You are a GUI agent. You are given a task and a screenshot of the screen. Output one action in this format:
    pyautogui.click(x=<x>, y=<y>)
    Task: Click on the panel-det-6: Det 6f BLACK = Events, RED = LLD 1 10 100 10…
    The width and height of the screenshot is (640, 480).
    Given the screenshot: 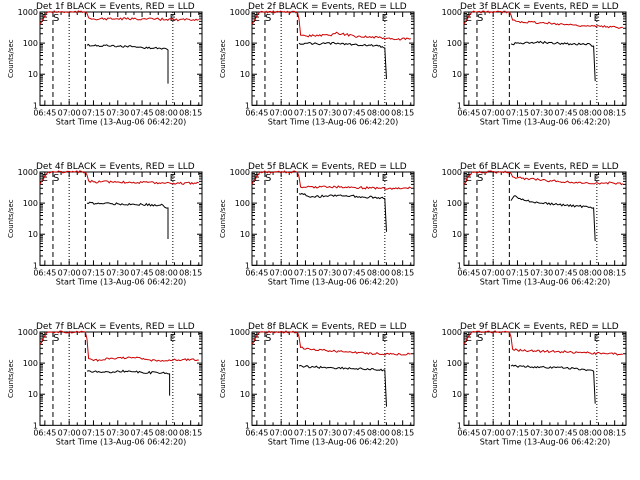 What is the action you would take?
    pyautogui.click(x=529, y=224)
    